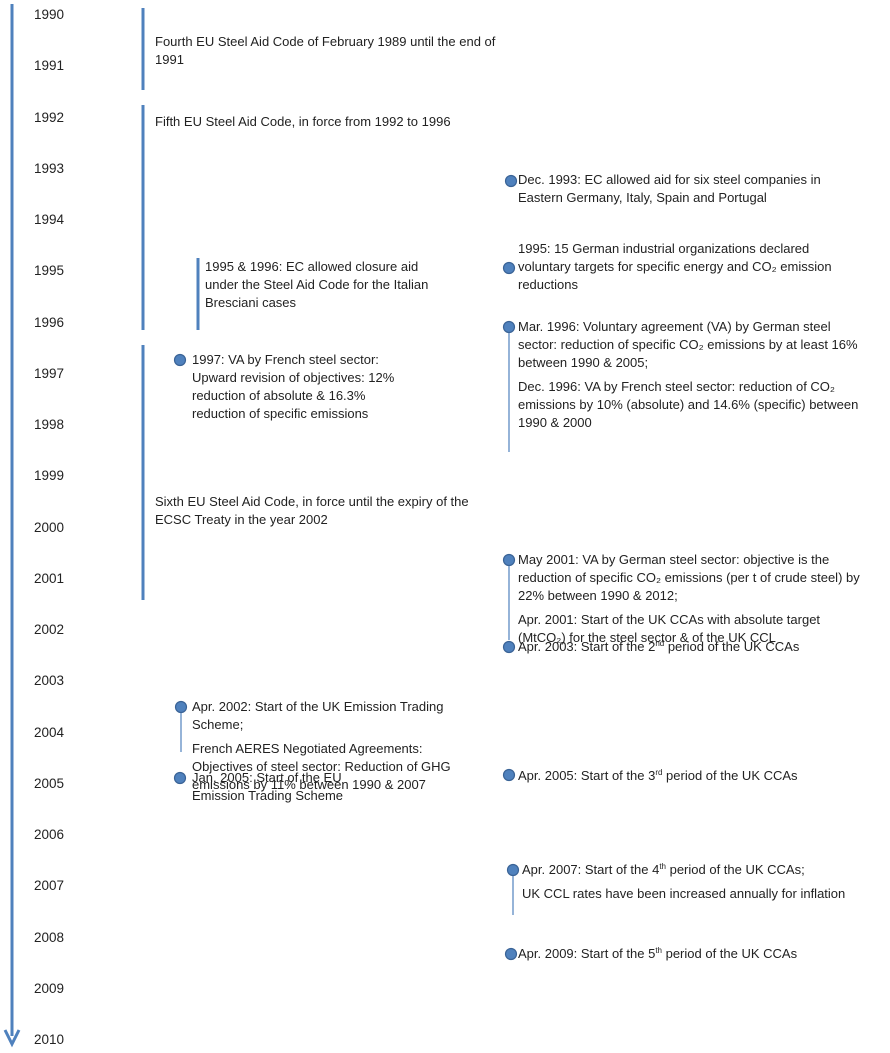 The height and width of the screenshot is (1053, 890). What do you see at coordinates (49, 937) in the screenshot?
I see `year-label: 2008` at bounding box center [49, 937].